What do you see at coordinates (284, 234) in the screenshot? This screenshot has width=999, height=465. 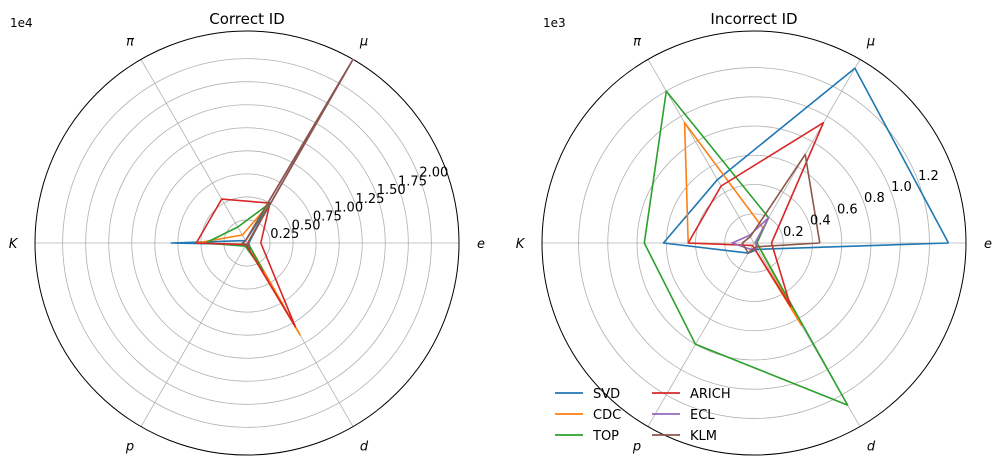 I see `radial-tick-label: 0.25` at bounding box center [284, 234].